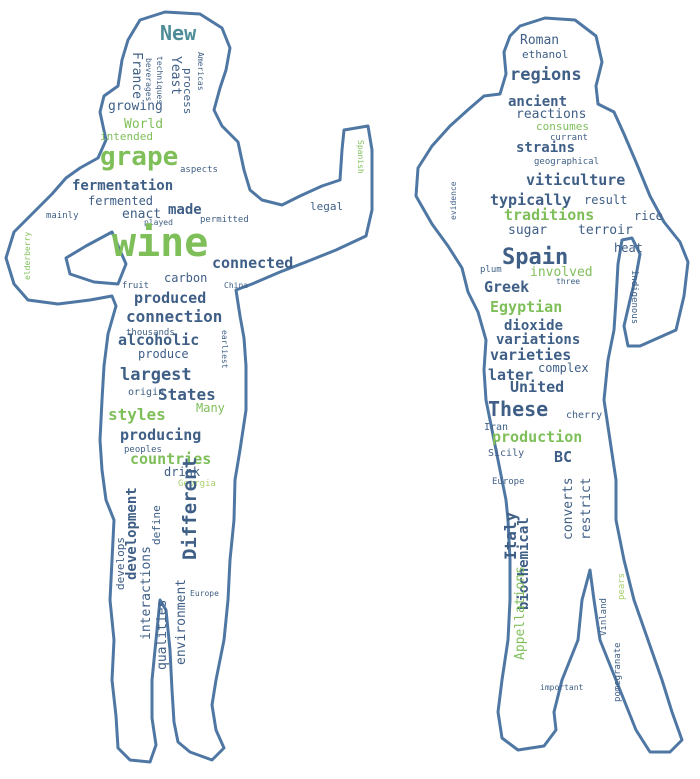  I want to click on left-word-many: Many, so click(210, 408).